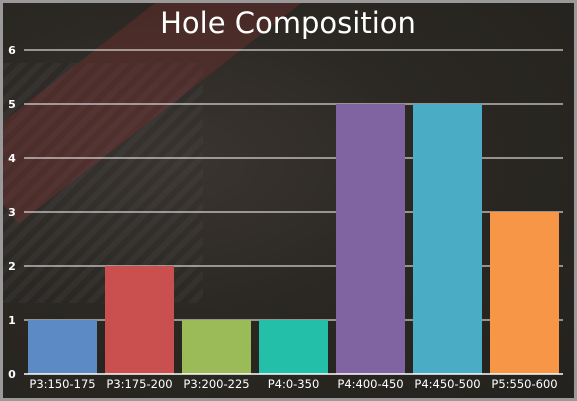 The image size is (577, 401). What do you see at coordinates (62, 384) in the screenshot?
I see `x-tick-label: P3:150-175` at bounding box center [62, 384].